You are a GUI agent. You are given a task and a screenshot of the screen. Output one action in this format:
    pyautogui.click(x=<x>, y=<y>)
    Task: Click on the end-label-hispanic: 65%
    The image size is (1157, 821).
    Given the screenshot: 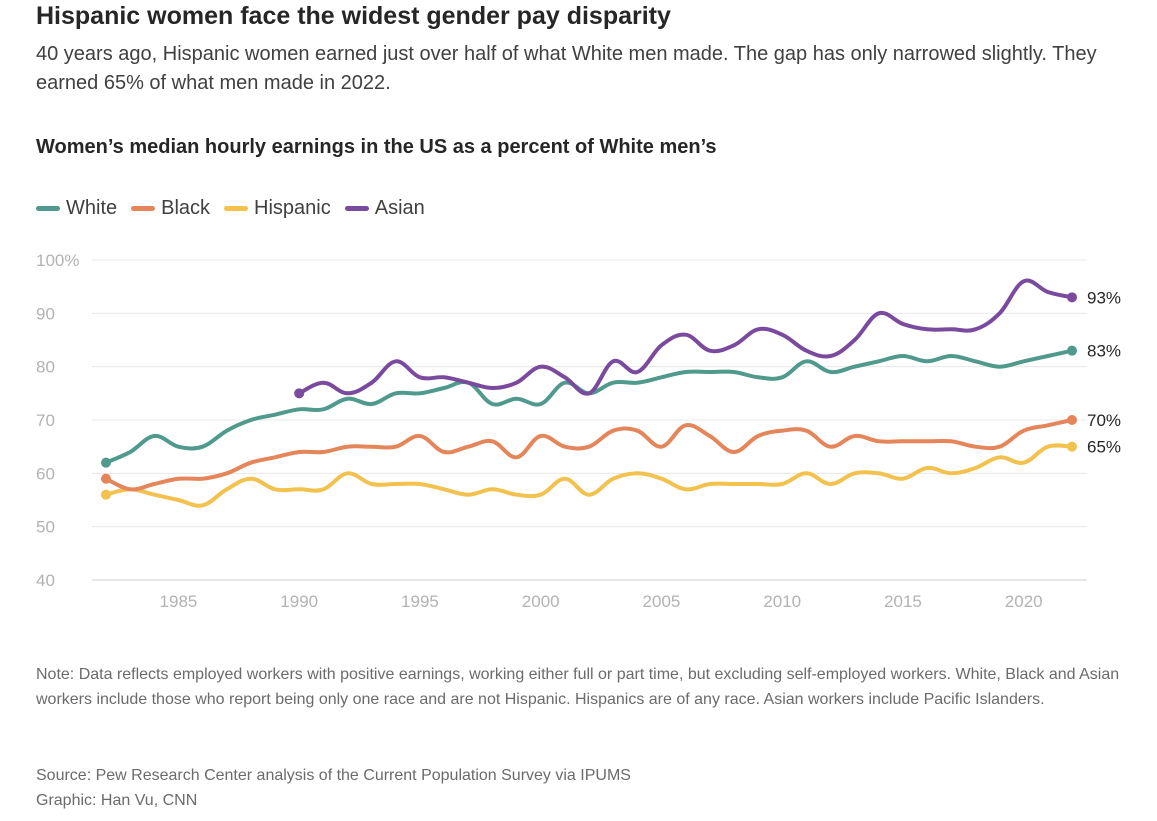 What is the action you would take?
    pyautogui.click(x=1104, y=447)
    